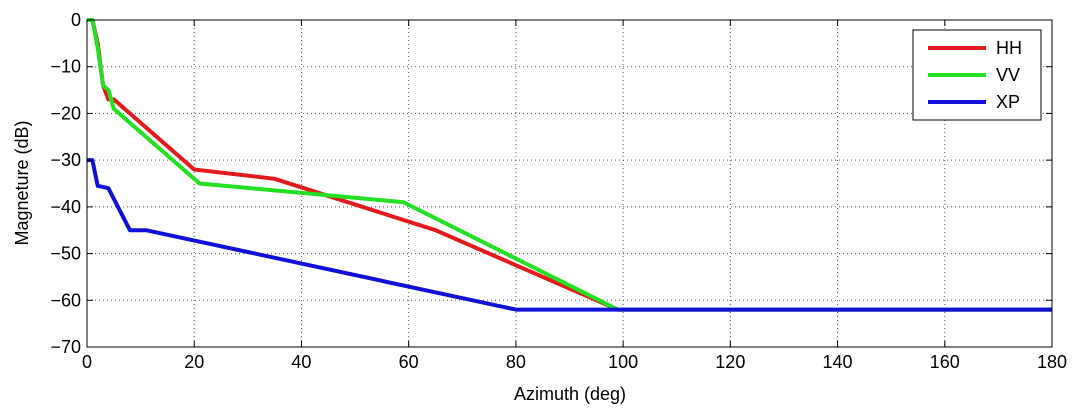 The width and height of the screenshot is (1078, 409). I want to click on x-tick-label: 100, so click(623, 362).